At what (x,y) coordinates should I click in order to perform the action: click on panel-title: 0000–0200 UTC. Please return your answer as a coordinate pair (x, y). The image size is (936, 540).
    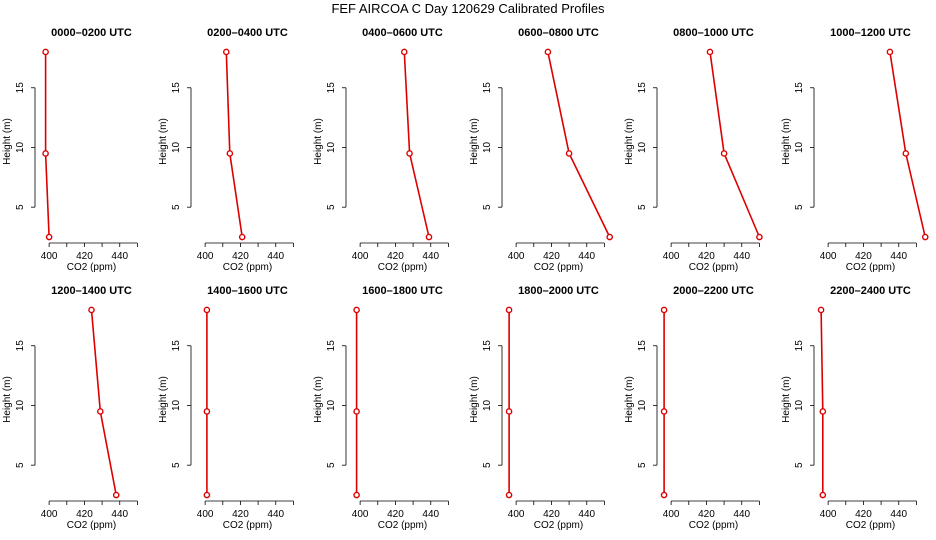
    Looking at the image, I should click on (91, 33).